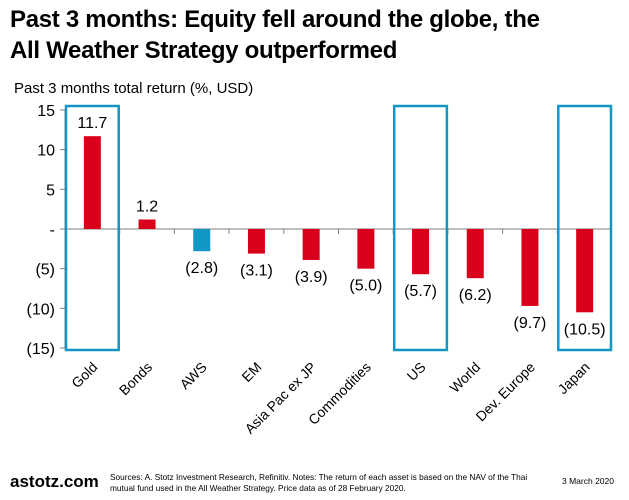  Describe the element at coordinates (41, 349) in the screenshot. I see `y-tick-label: (15)` at that location.